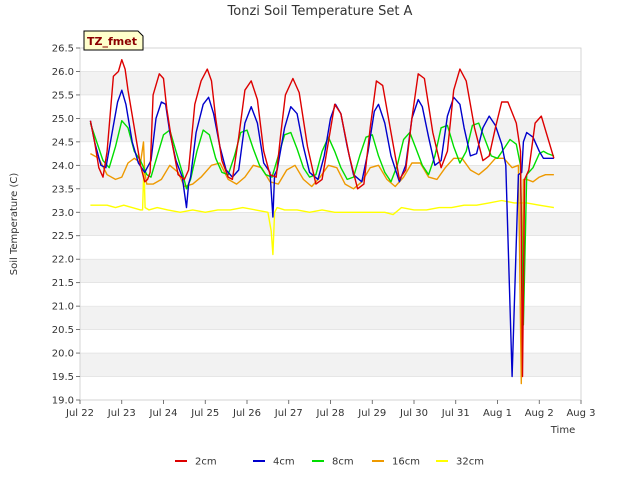  I want to click on legend-label-4cm: 4cm, so click(284, 462).